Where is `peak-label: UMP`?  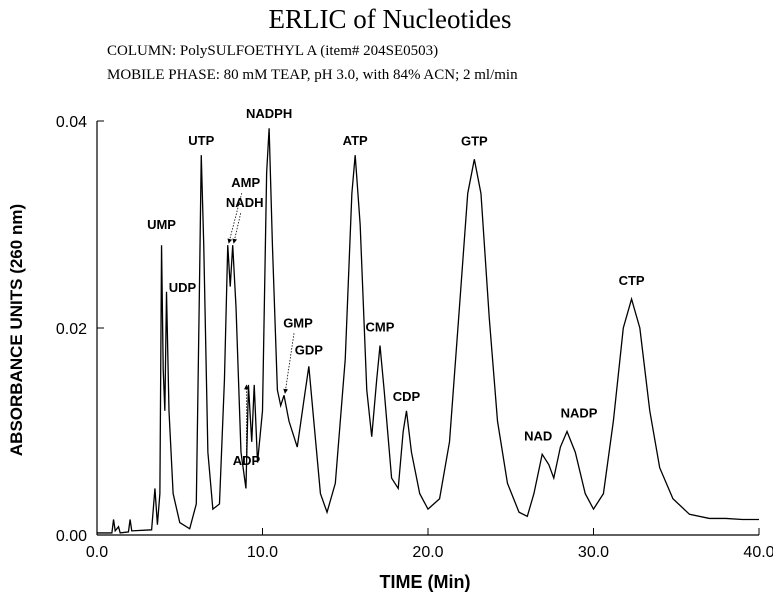 peak-label: UMP is located at coordinates (161, 224).